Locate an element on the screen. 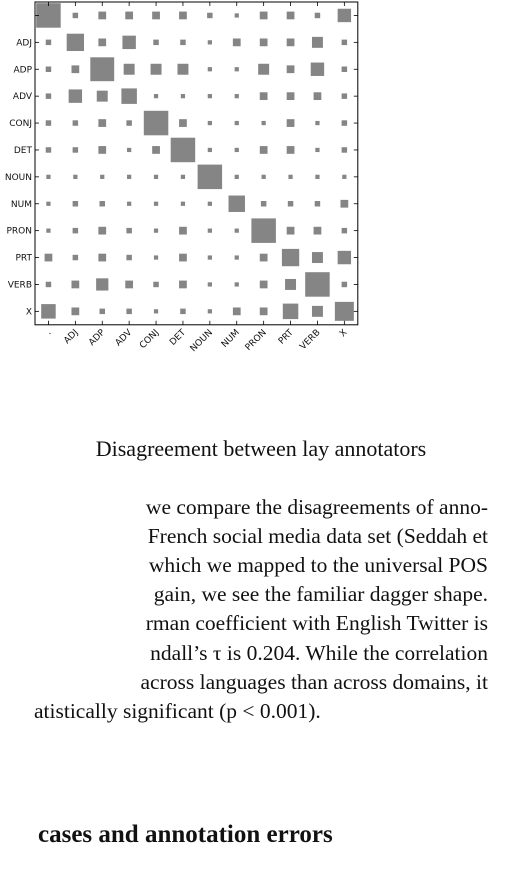 The height and width of the screenshot is (884, 522). x-tick-label: DET is located at coordinates (178, 338).